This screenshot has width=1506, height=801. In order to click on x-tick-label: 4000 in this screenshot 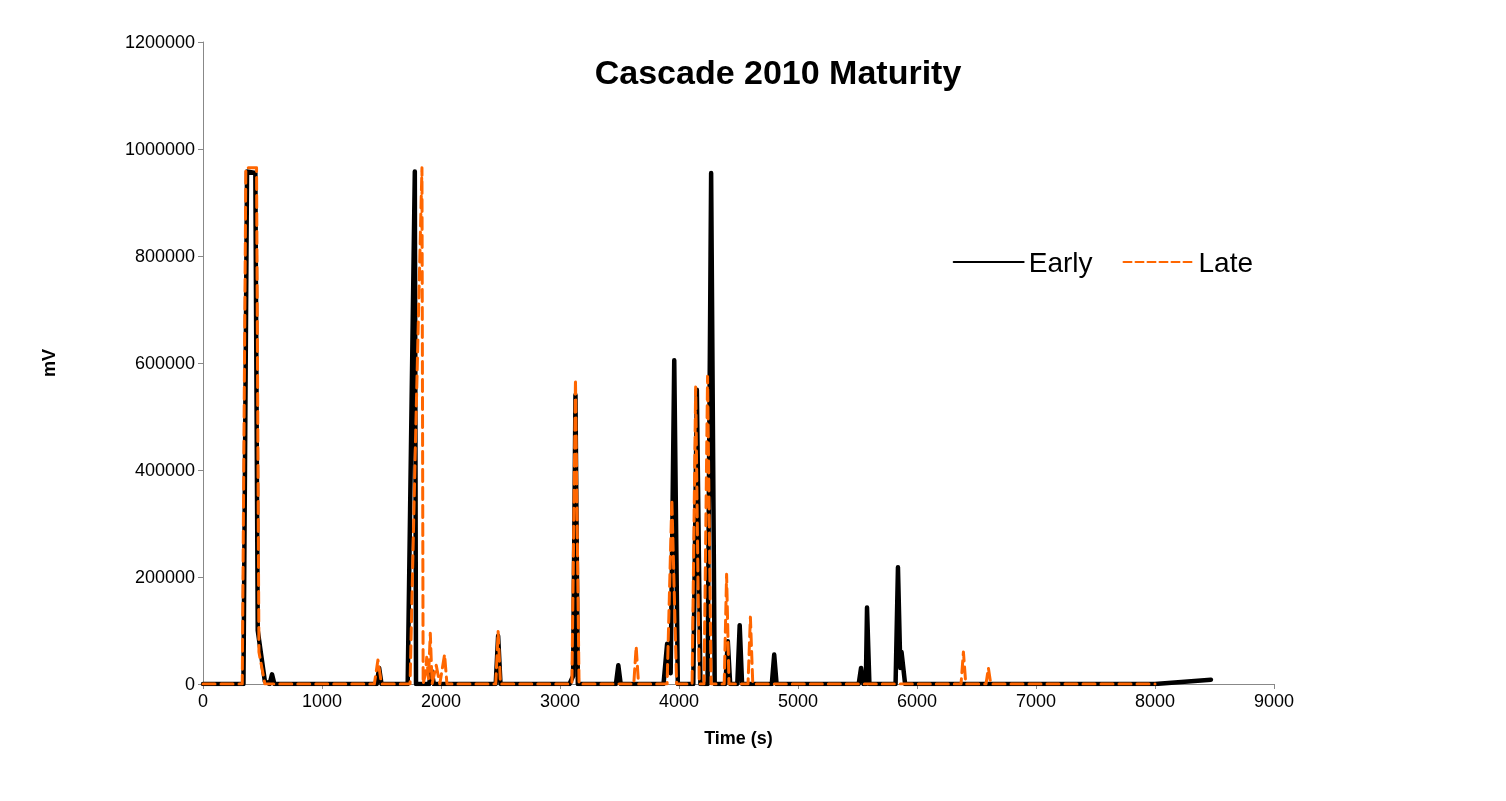, I will do `click(679, 701)`.